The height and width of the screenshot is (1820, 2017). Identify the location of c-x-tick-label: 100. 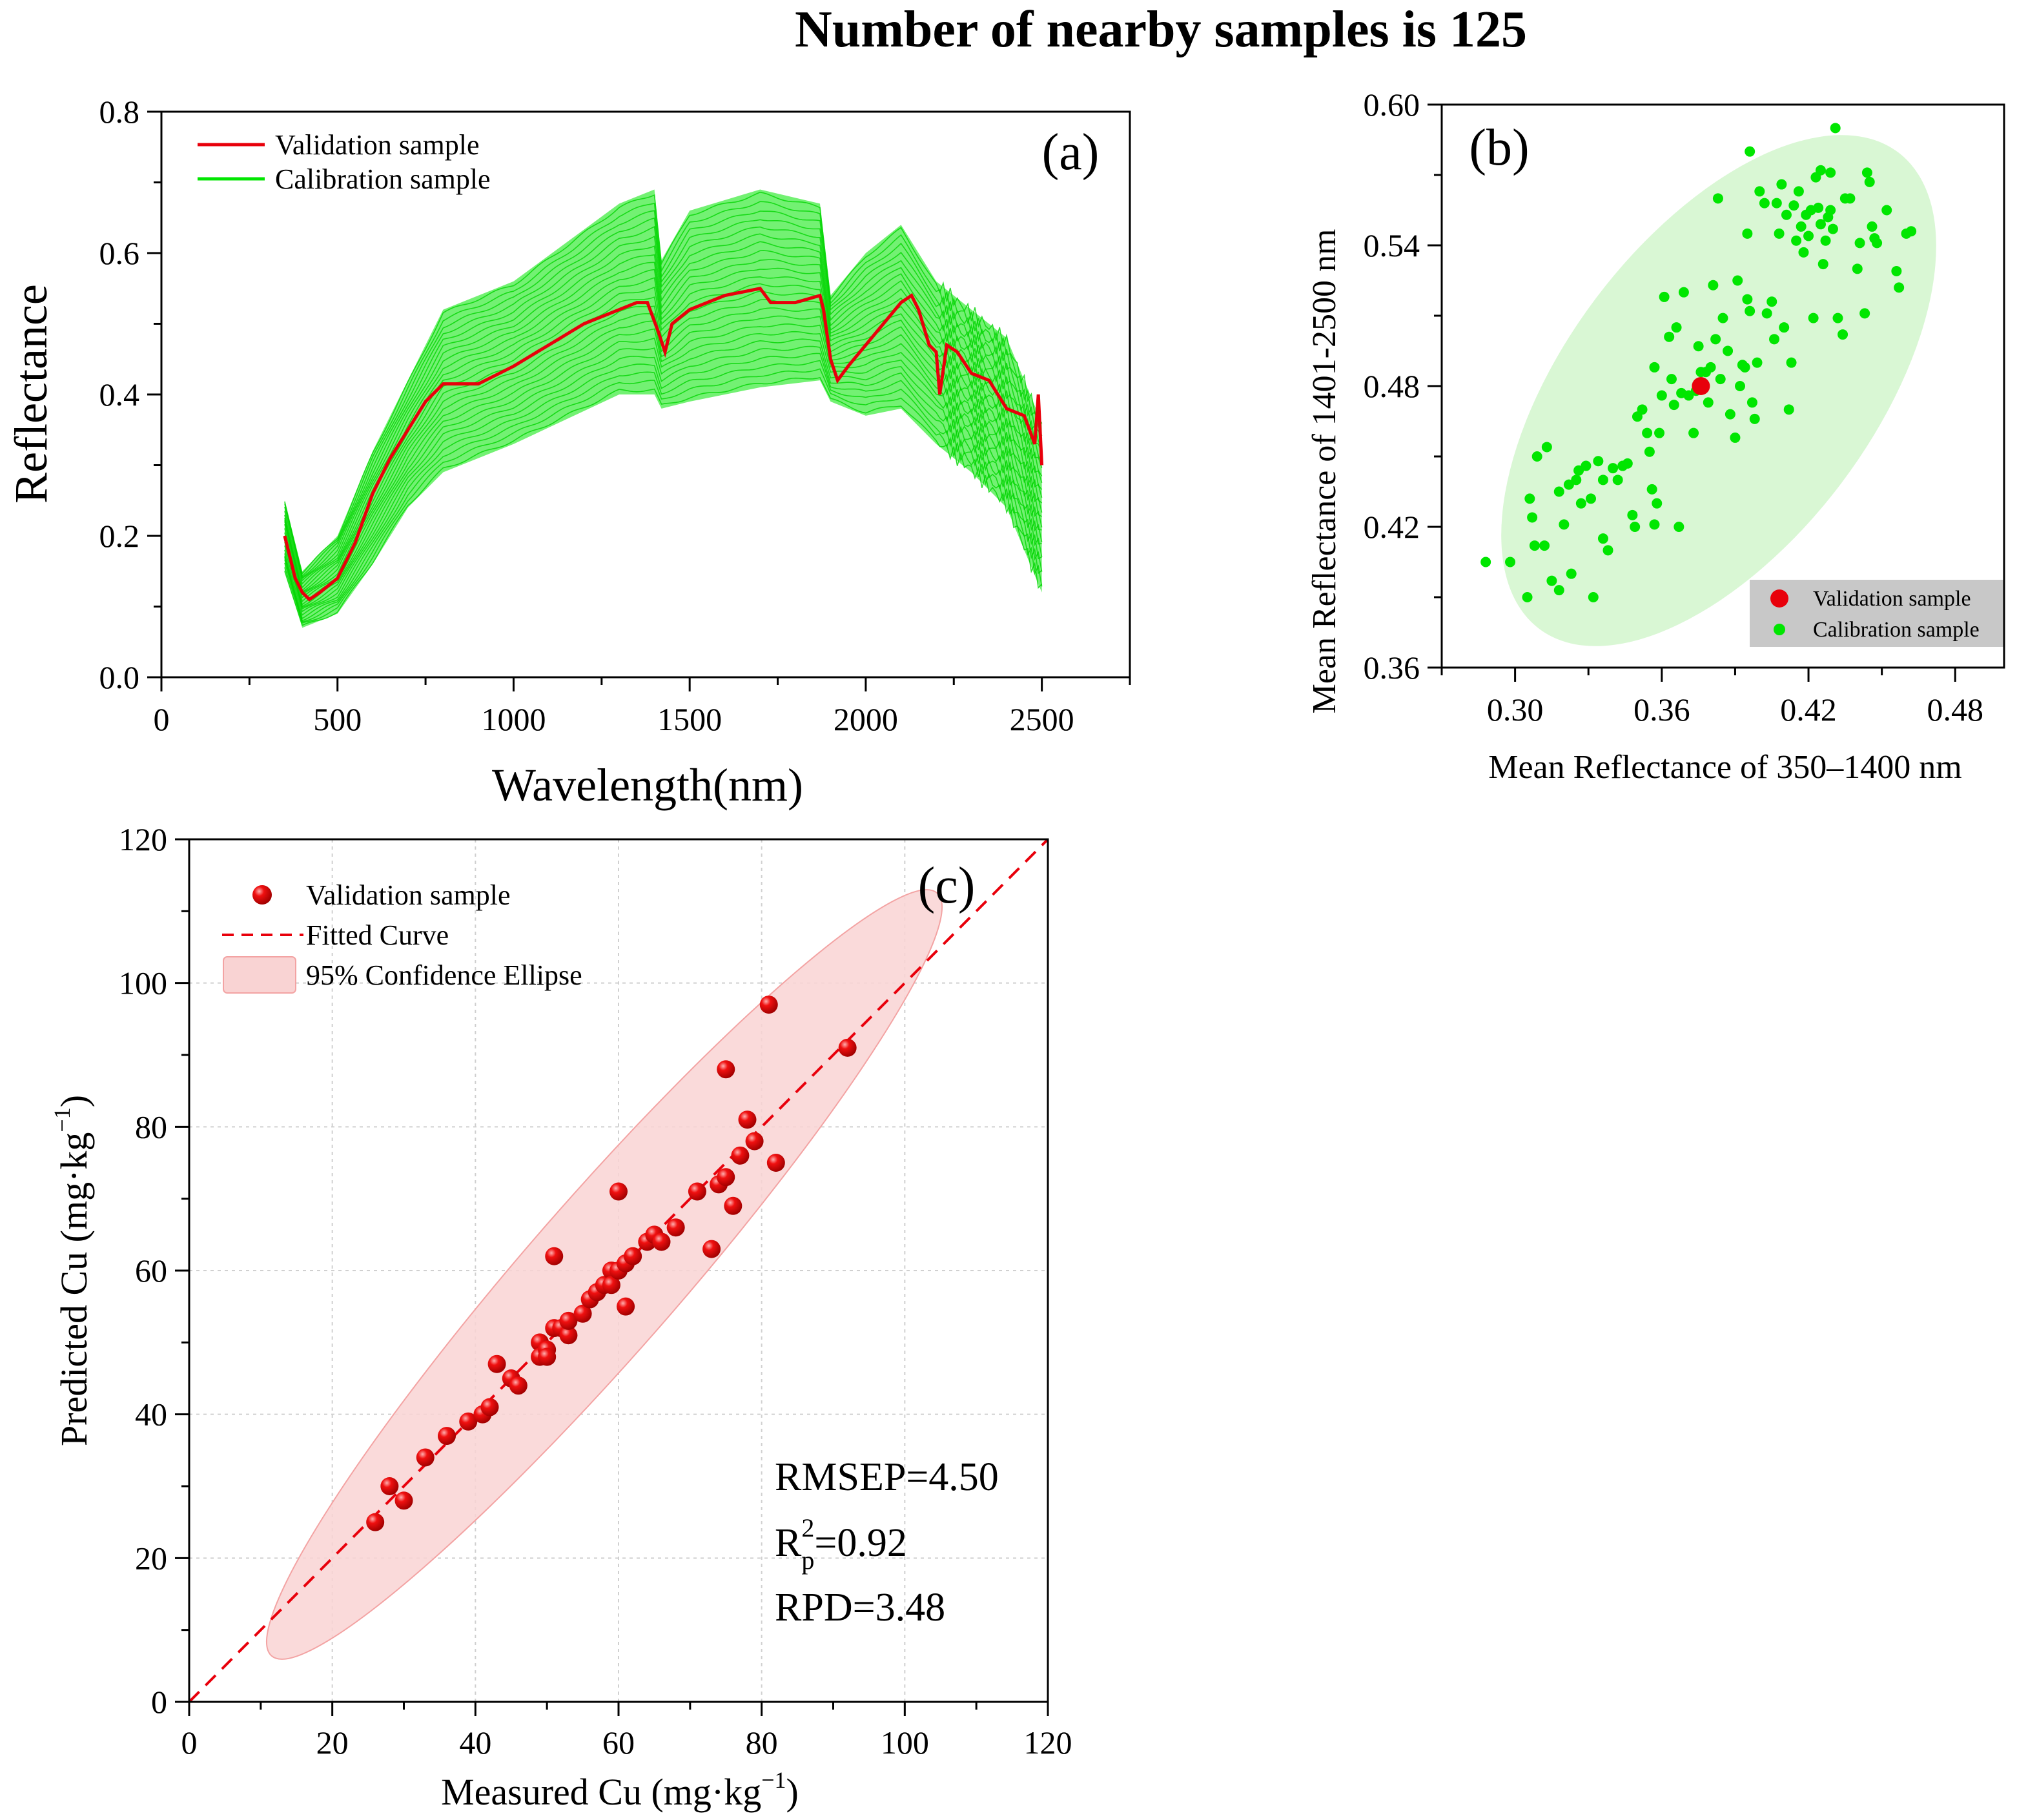
(905, 1742).